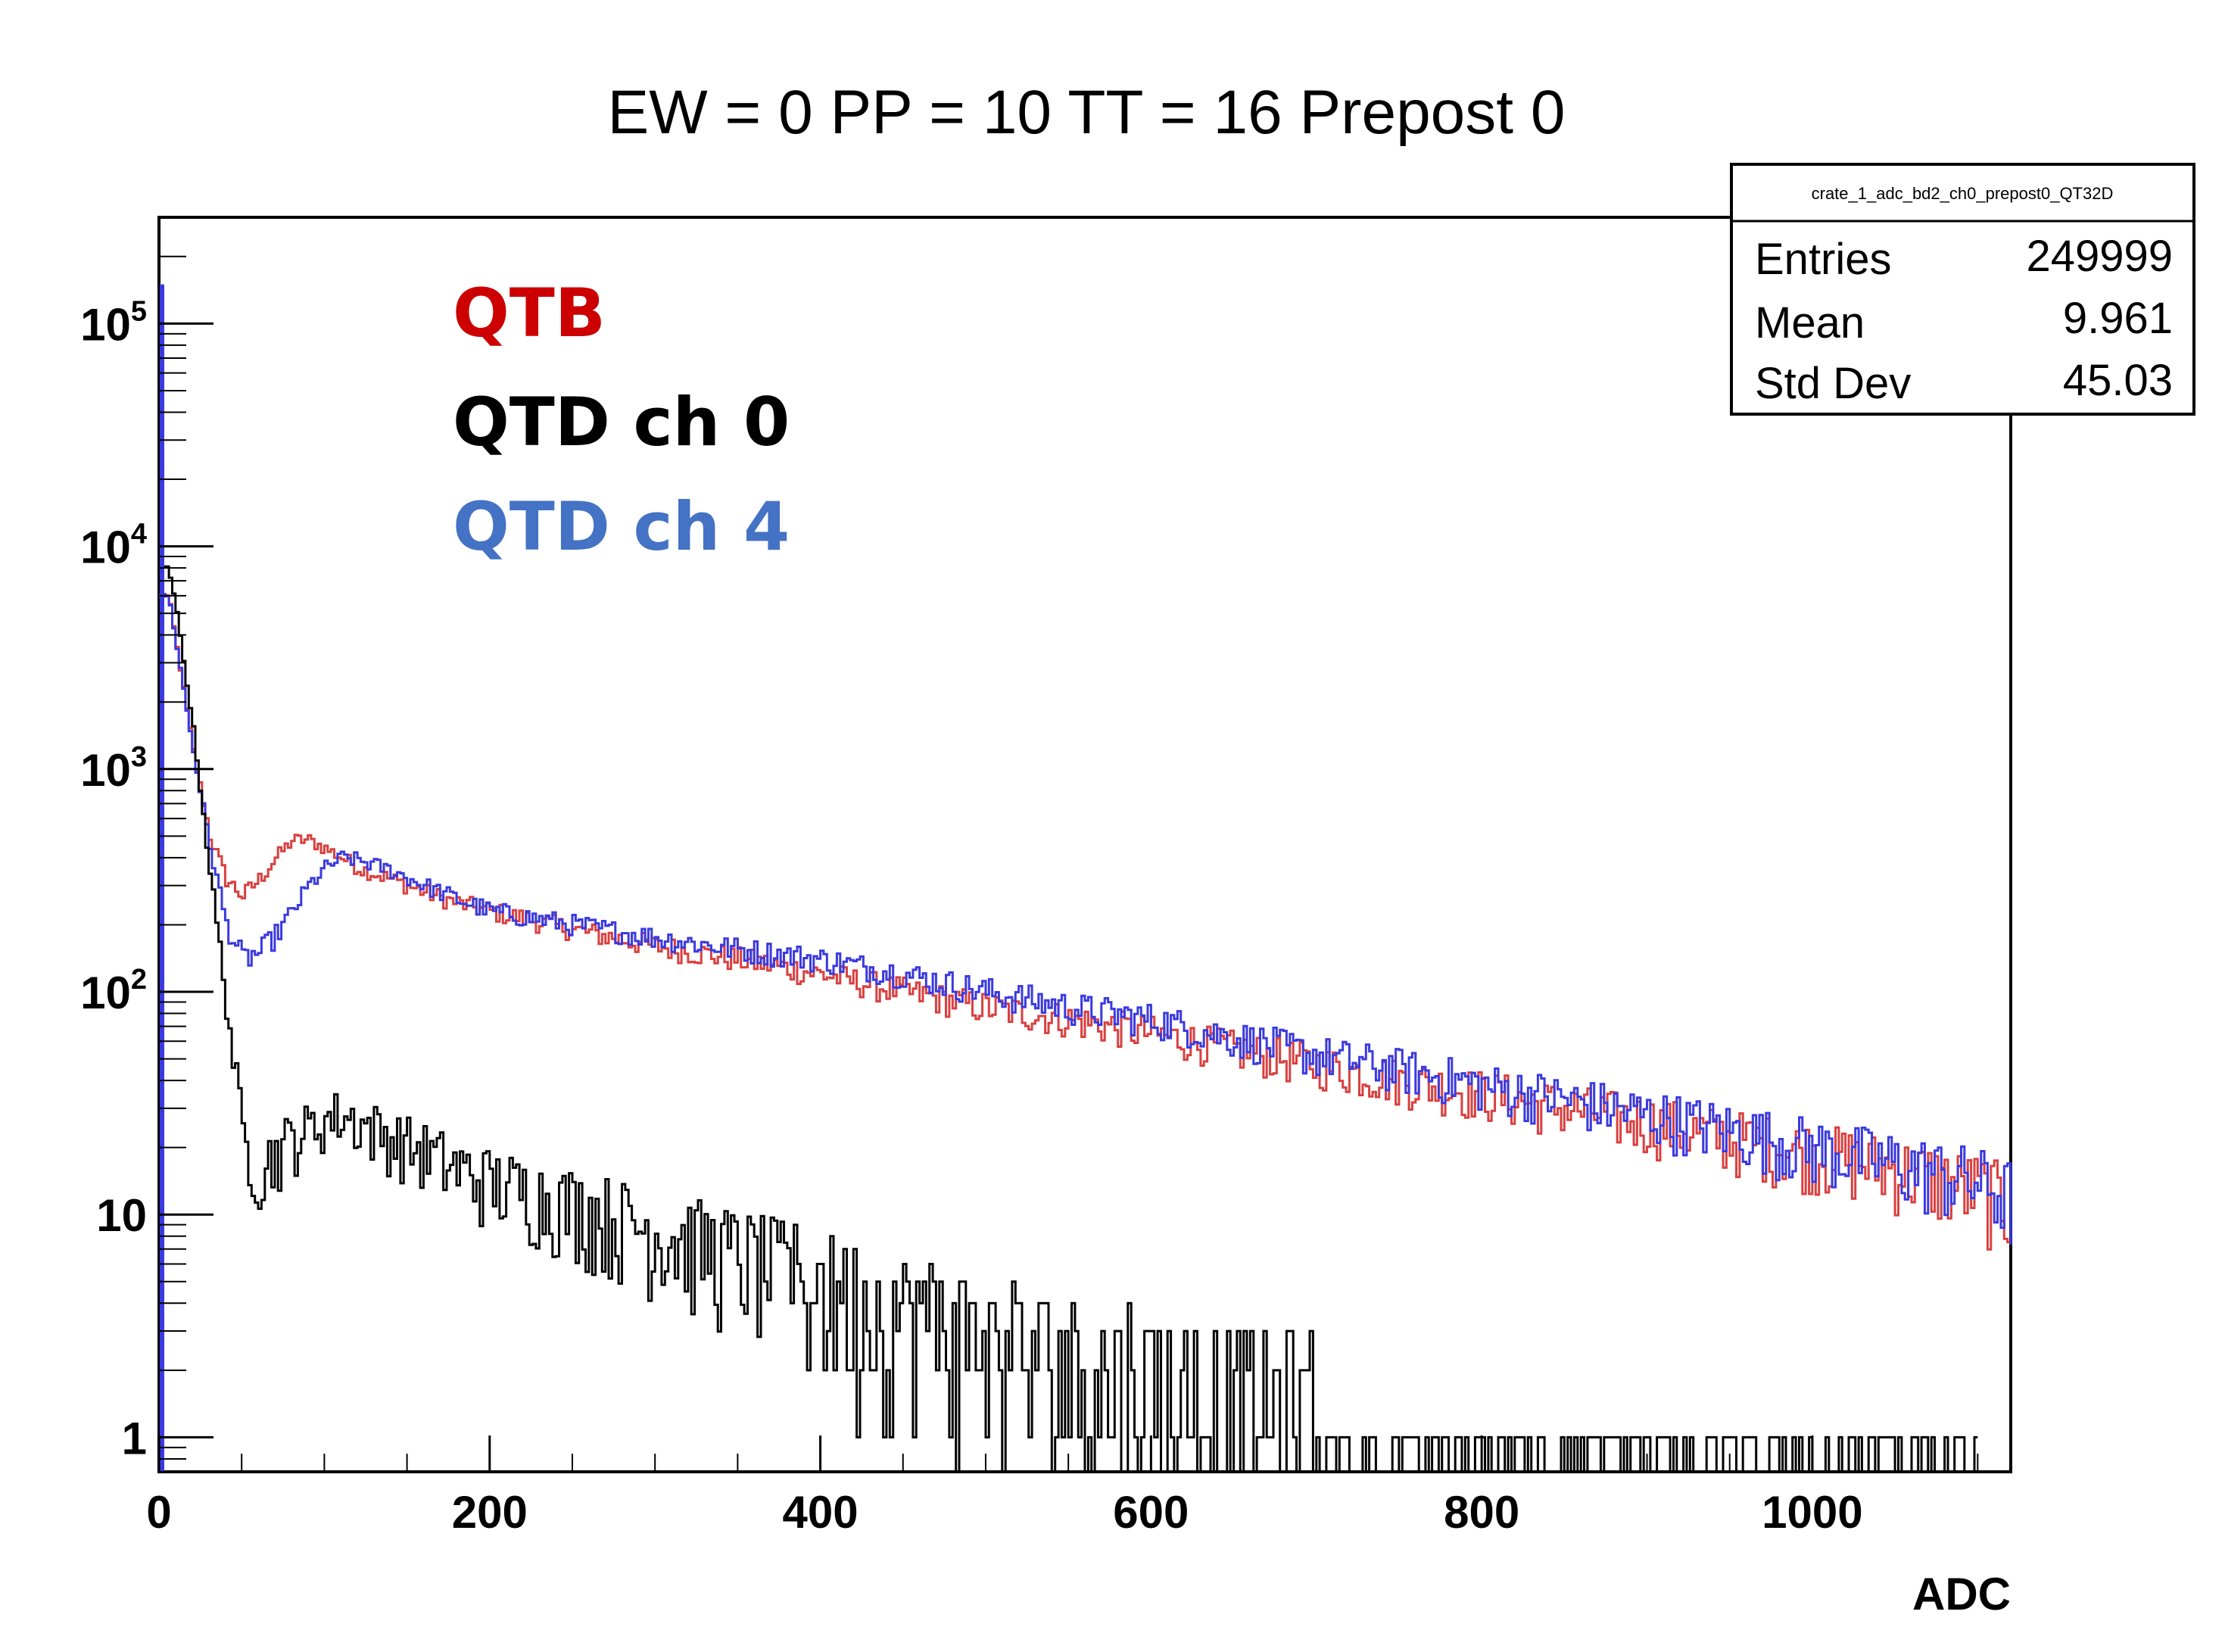 This screenshot has height=1652, width=2225. Describe the element at coordinates (490, 1512) in the screenshot. I see `x-tick-label: 200` at that location.